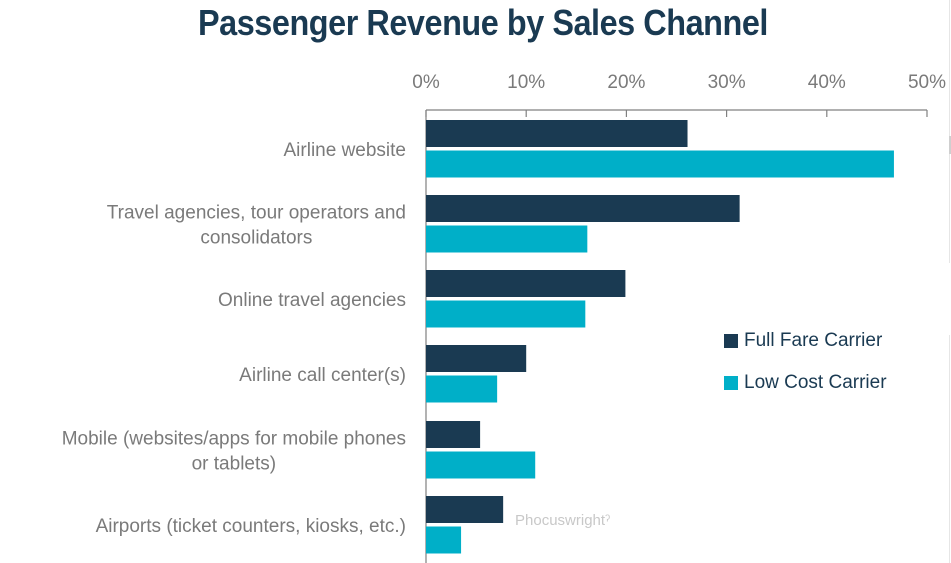 The height and width of the screenshot is (563, 951). I want to click on watermark-logo: Phocuswrightˀ, so click(563, 520).